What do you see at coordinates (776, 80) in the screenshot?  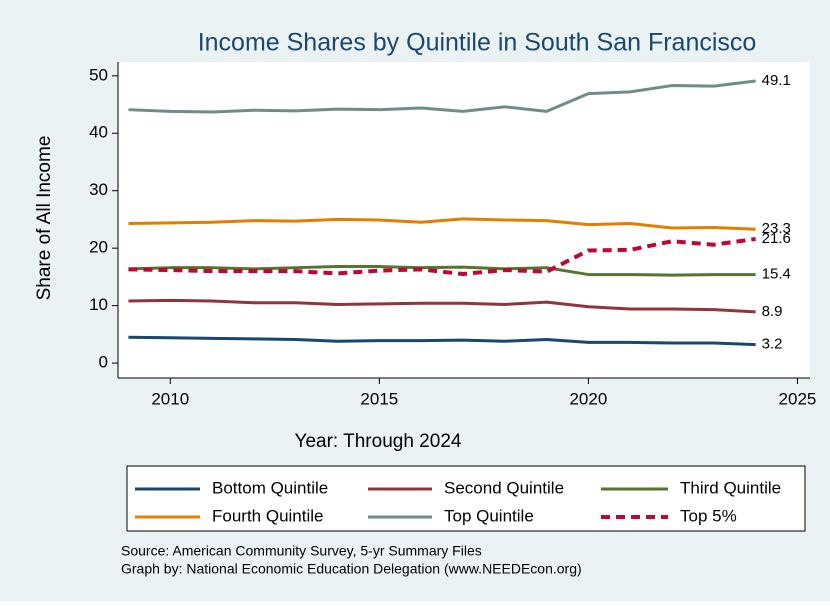 I see `end-label: 49.1` at bounding box center [776, 80].